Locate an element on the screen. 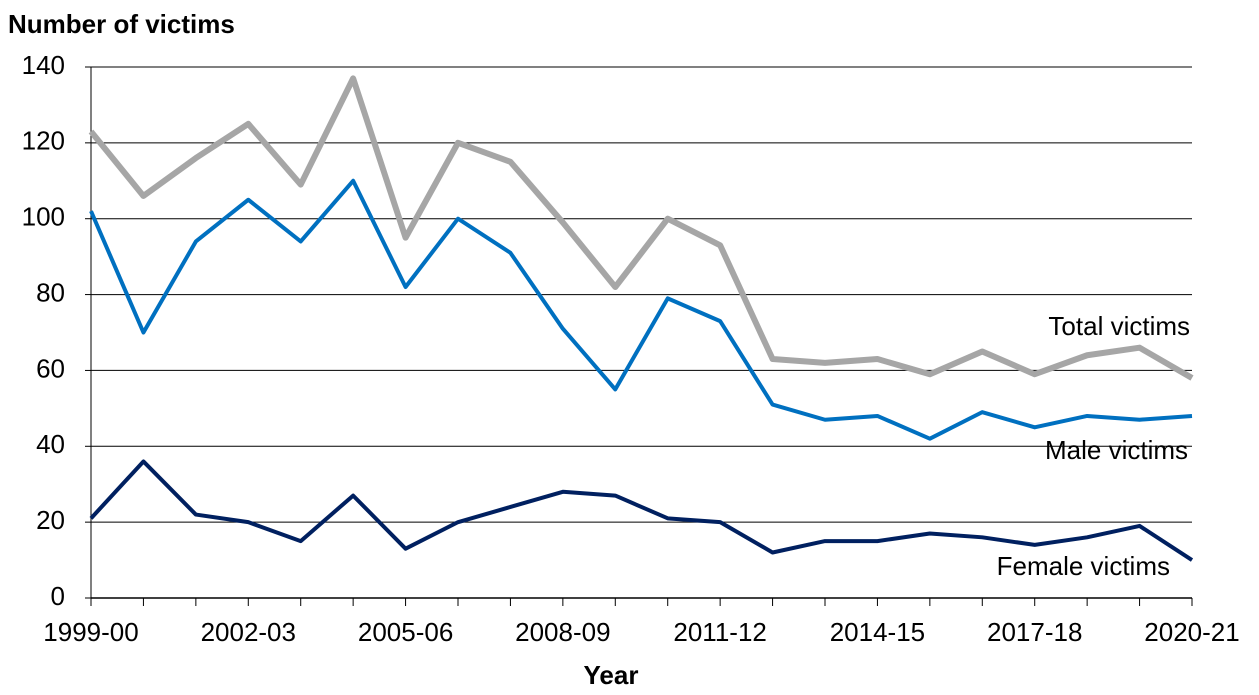  y-tick-label: 100 is located at coordinates (43, 217).